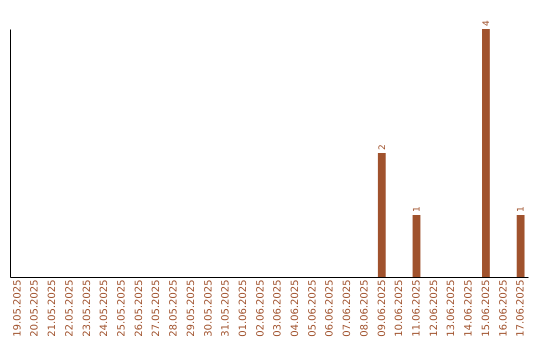  Describe the element at coordinates (434, 308) in the screenshot. I see `x-tick-label: 12.06.2025` at that location.